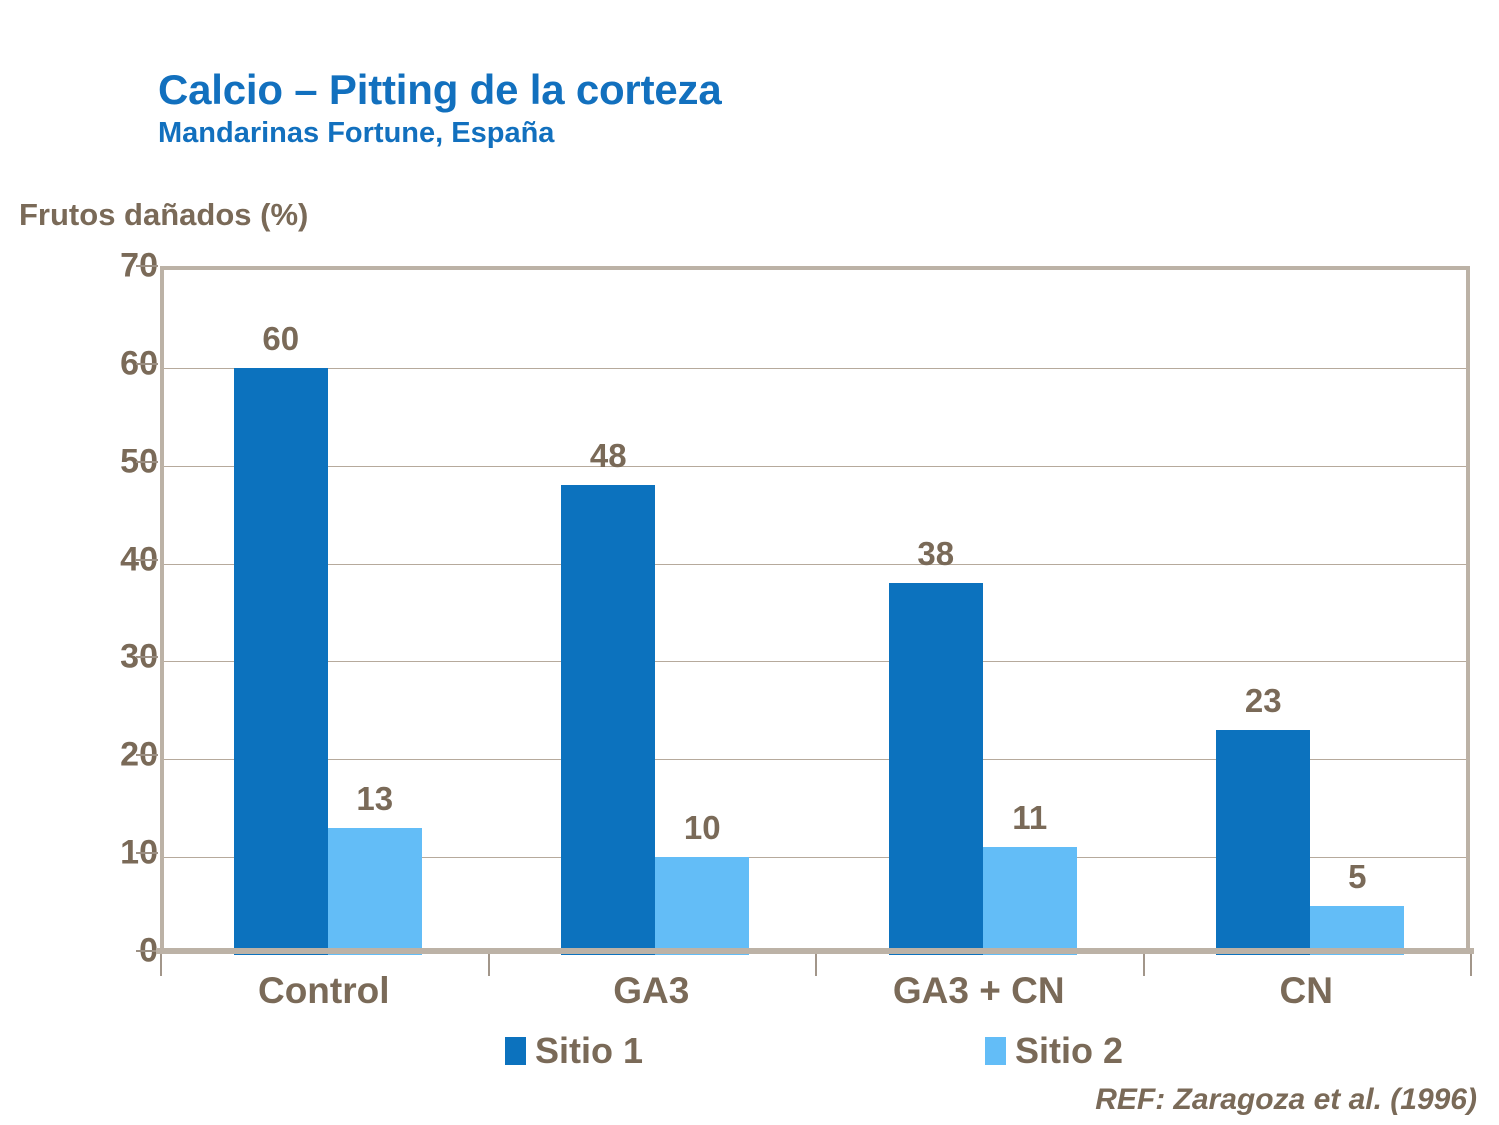 This screenshot has width=1499, height=1125. I want to click on legend-item-2: Sitio 2, so click(1054, 1051).